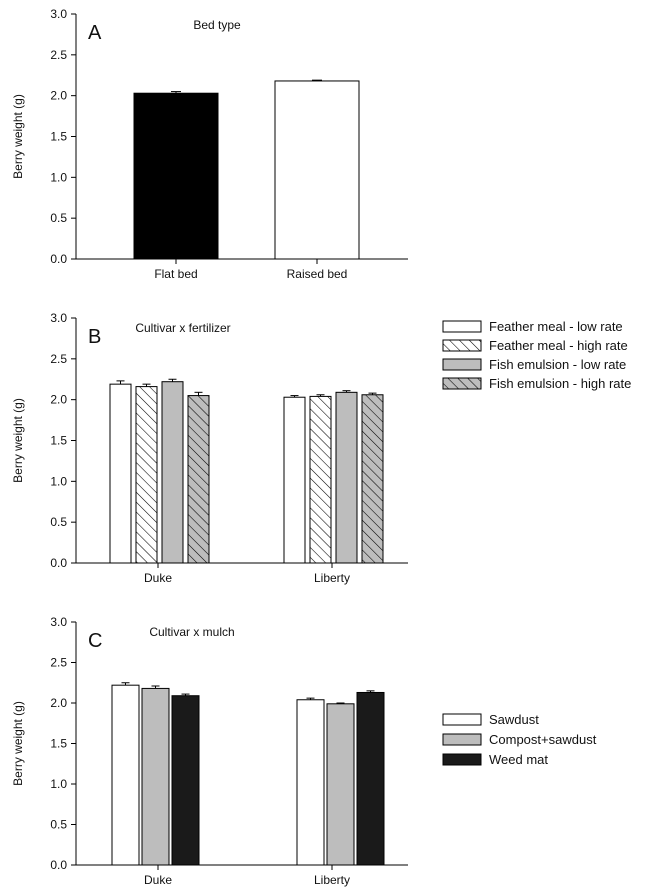 This screenshot has height=890, width=648. Describe the element at coordinates (557, 364) in the screenshot. I see `legend-label: Fish emulsion - low rate` at that location.